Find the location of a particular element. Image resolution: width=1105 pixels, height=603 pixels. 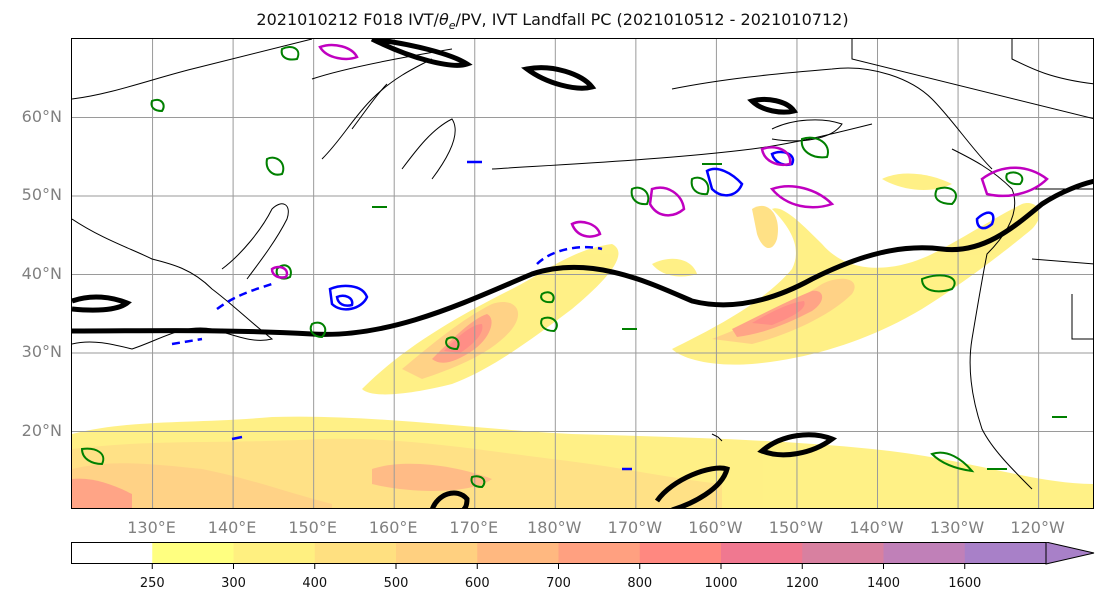

longitude-label: 170°E is located at coordinates (474, 527).